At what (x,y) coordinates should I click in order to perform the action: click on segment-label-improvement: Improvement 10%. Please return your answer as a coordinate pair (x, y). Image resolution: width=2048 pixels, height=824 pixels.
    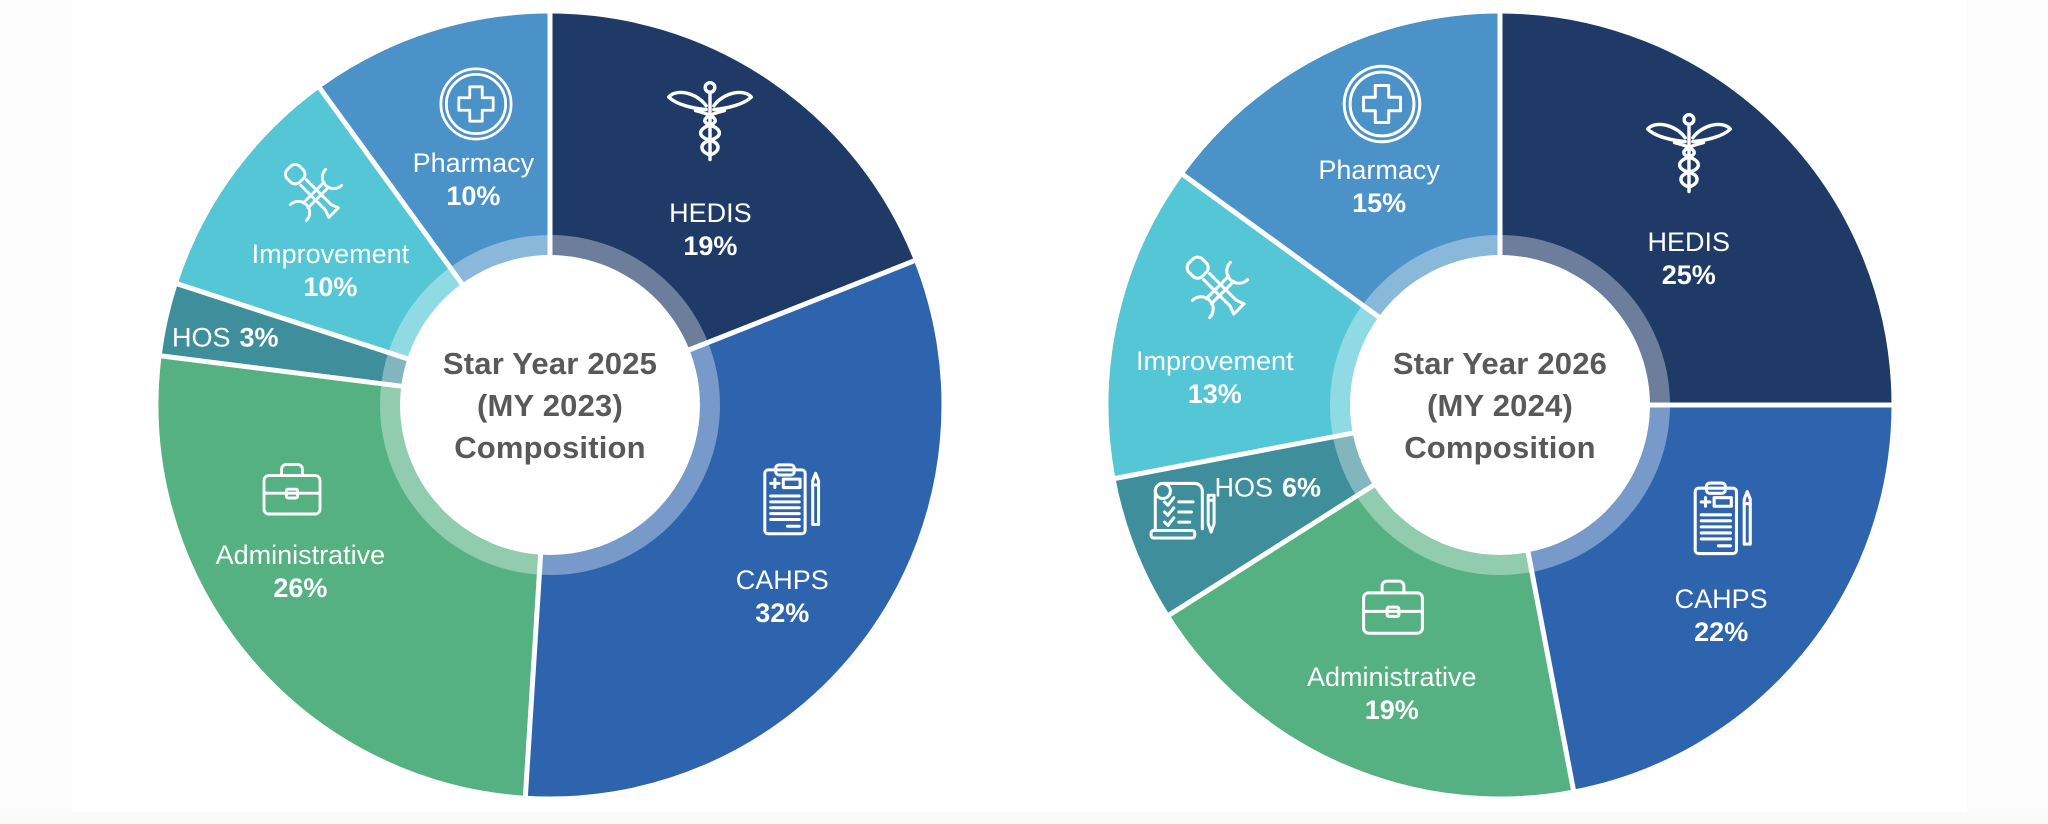
    Looking at the image, I should click on (331, 271).